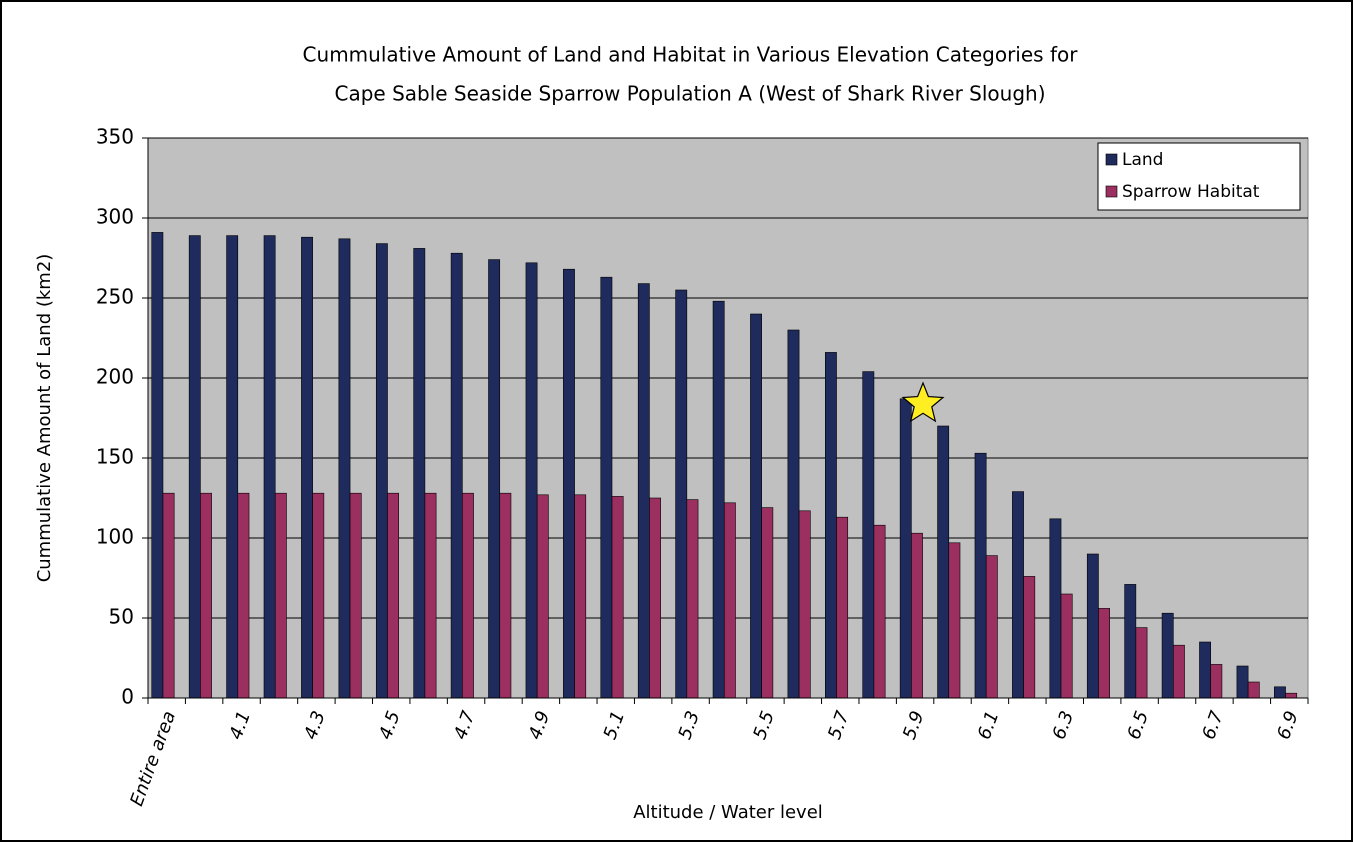 The image size is (1353, 842). What do you see at coordinates (44, 418) in the screenshot?
I see `y-axis-label: Cummulative Amount of Land (km2)` at bounding box center [44, 418].